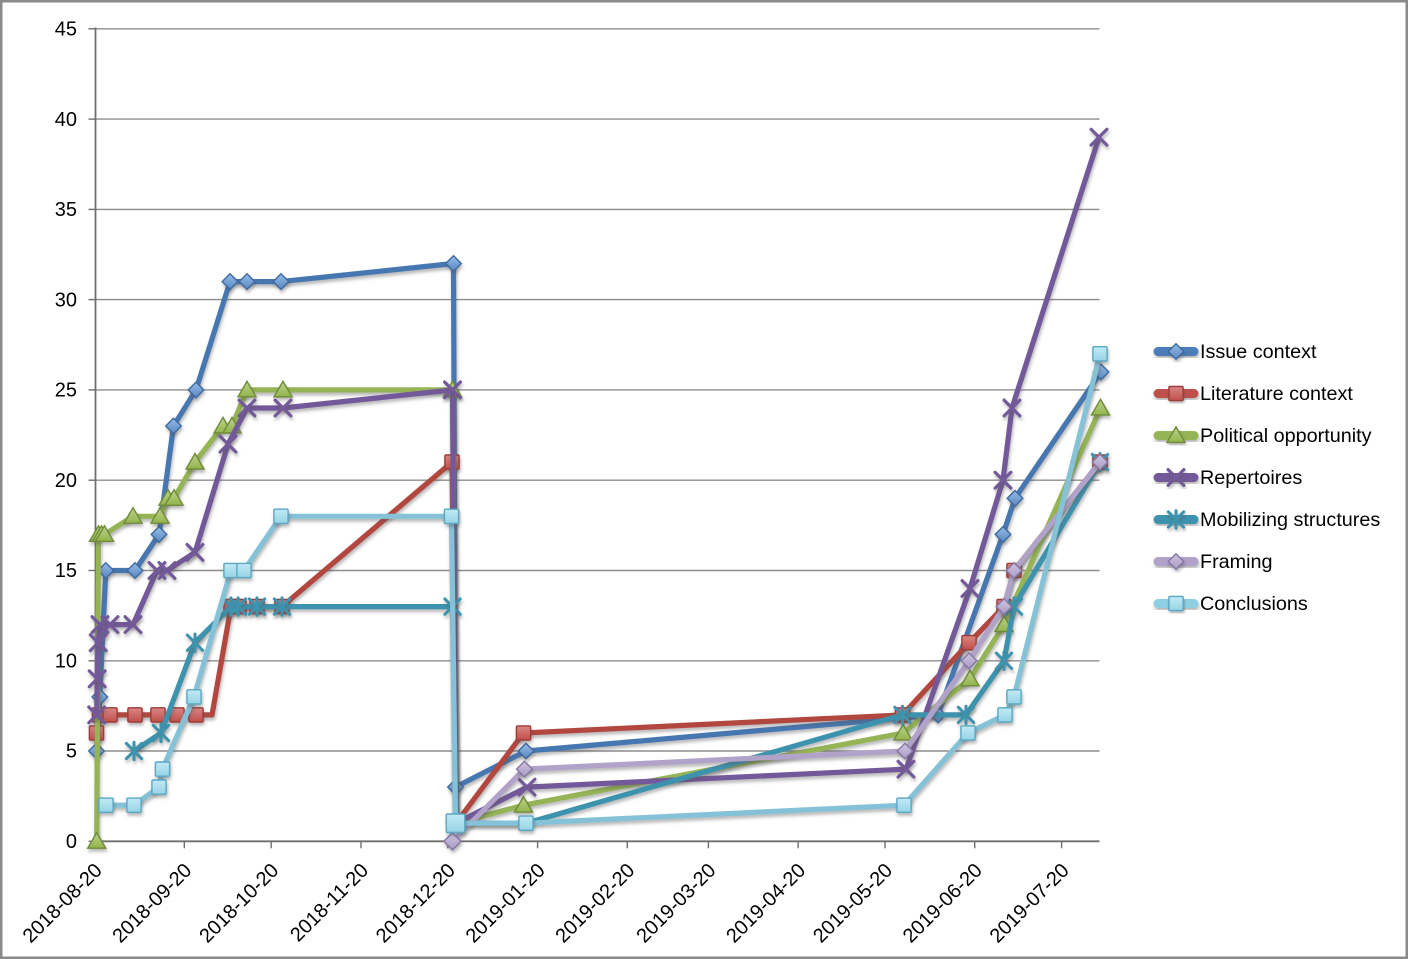 The width and height of the screenshot is (1408, 959). Describe the element at coordinates (1290, 520) in the screenshot. I see `svg-text: Mobilizing structures` at that location.